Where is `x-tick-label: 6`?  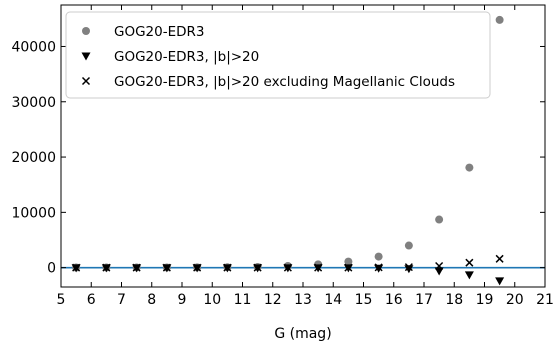 x-tick-label: 6 is located at coordinates (91, 300).